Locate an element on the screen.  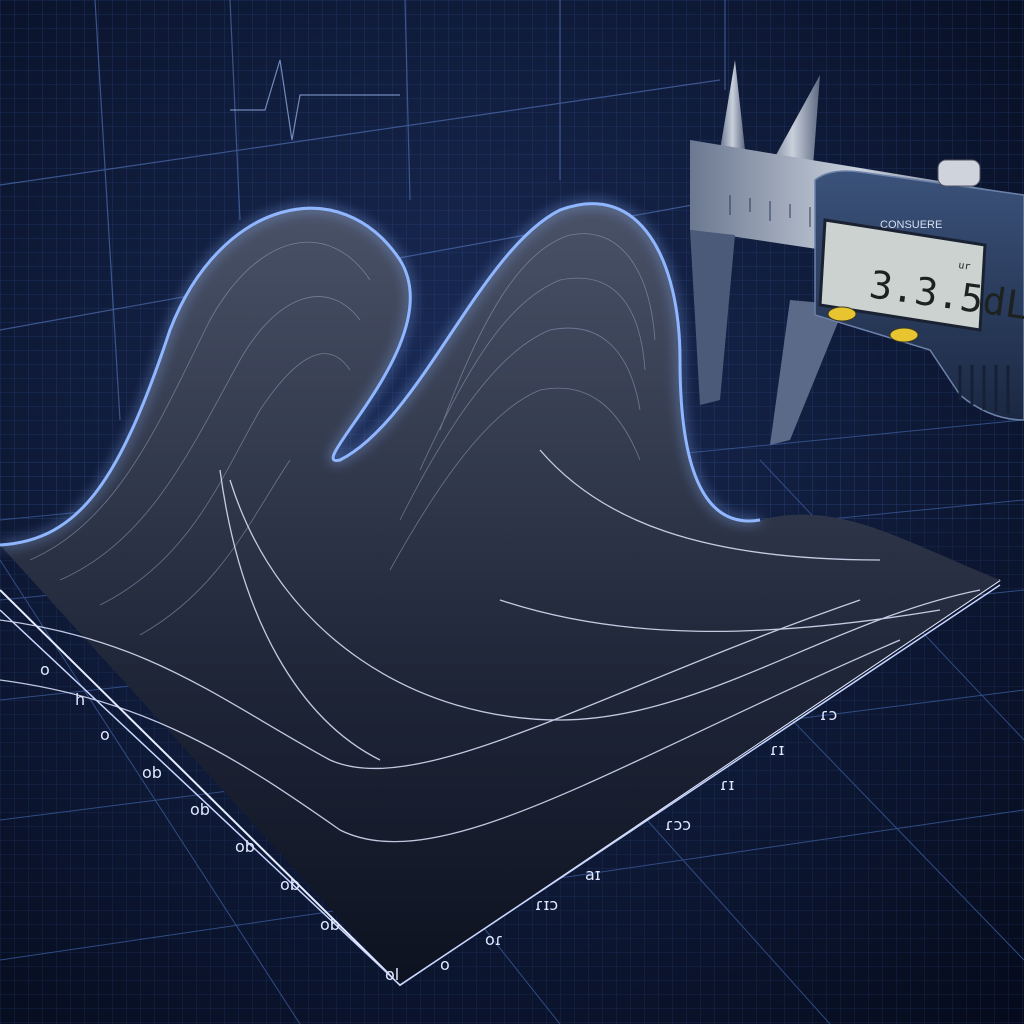
caliper-beam-scale is located at coordinates (770, 211).